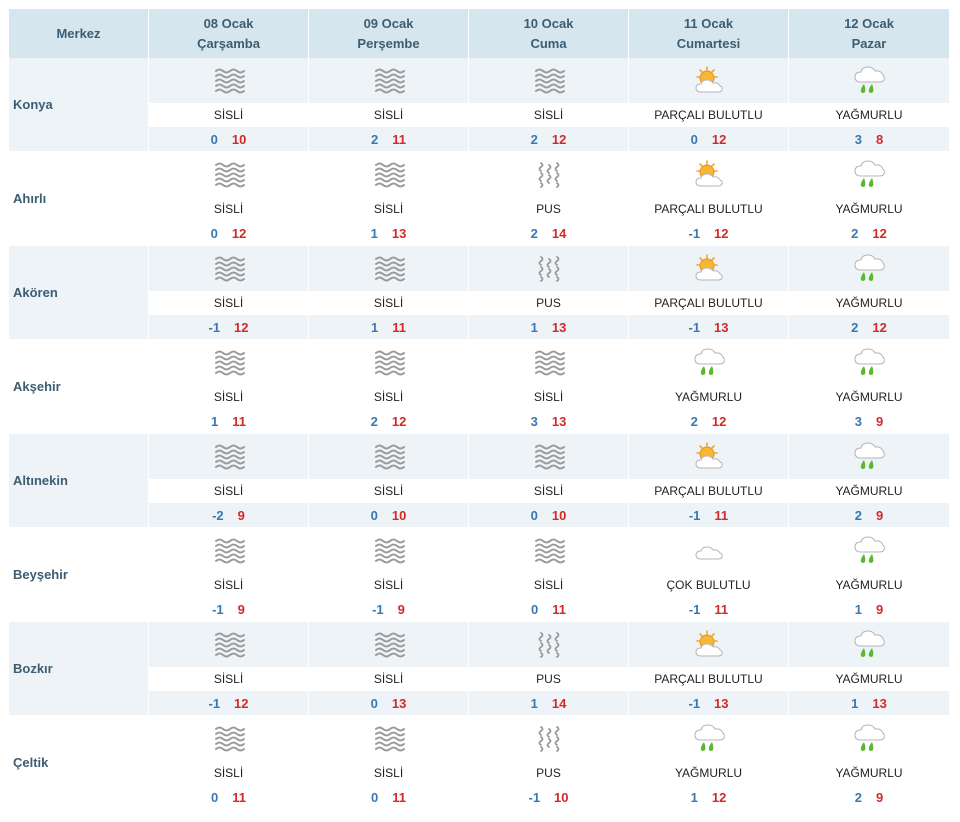 This screenshot has height=822, width=960. What do you see at coordinates (229, 609) in the screenshot?
I see `temperature-cell: -1 9` at bounding box center [229, 609].